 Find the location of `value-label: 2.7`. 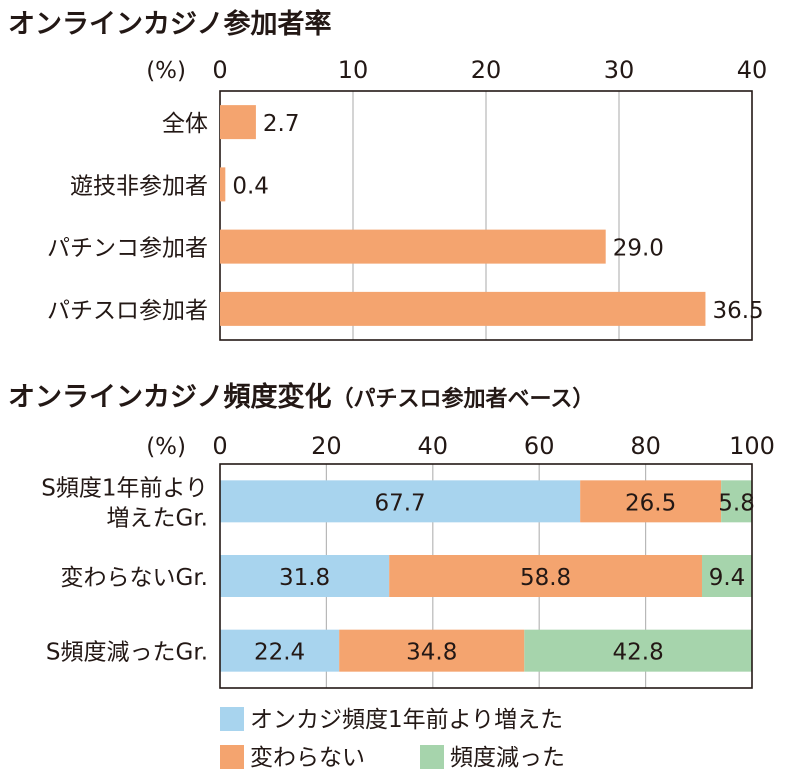

value-label: 2.7 is located at coordinates (281, 124).